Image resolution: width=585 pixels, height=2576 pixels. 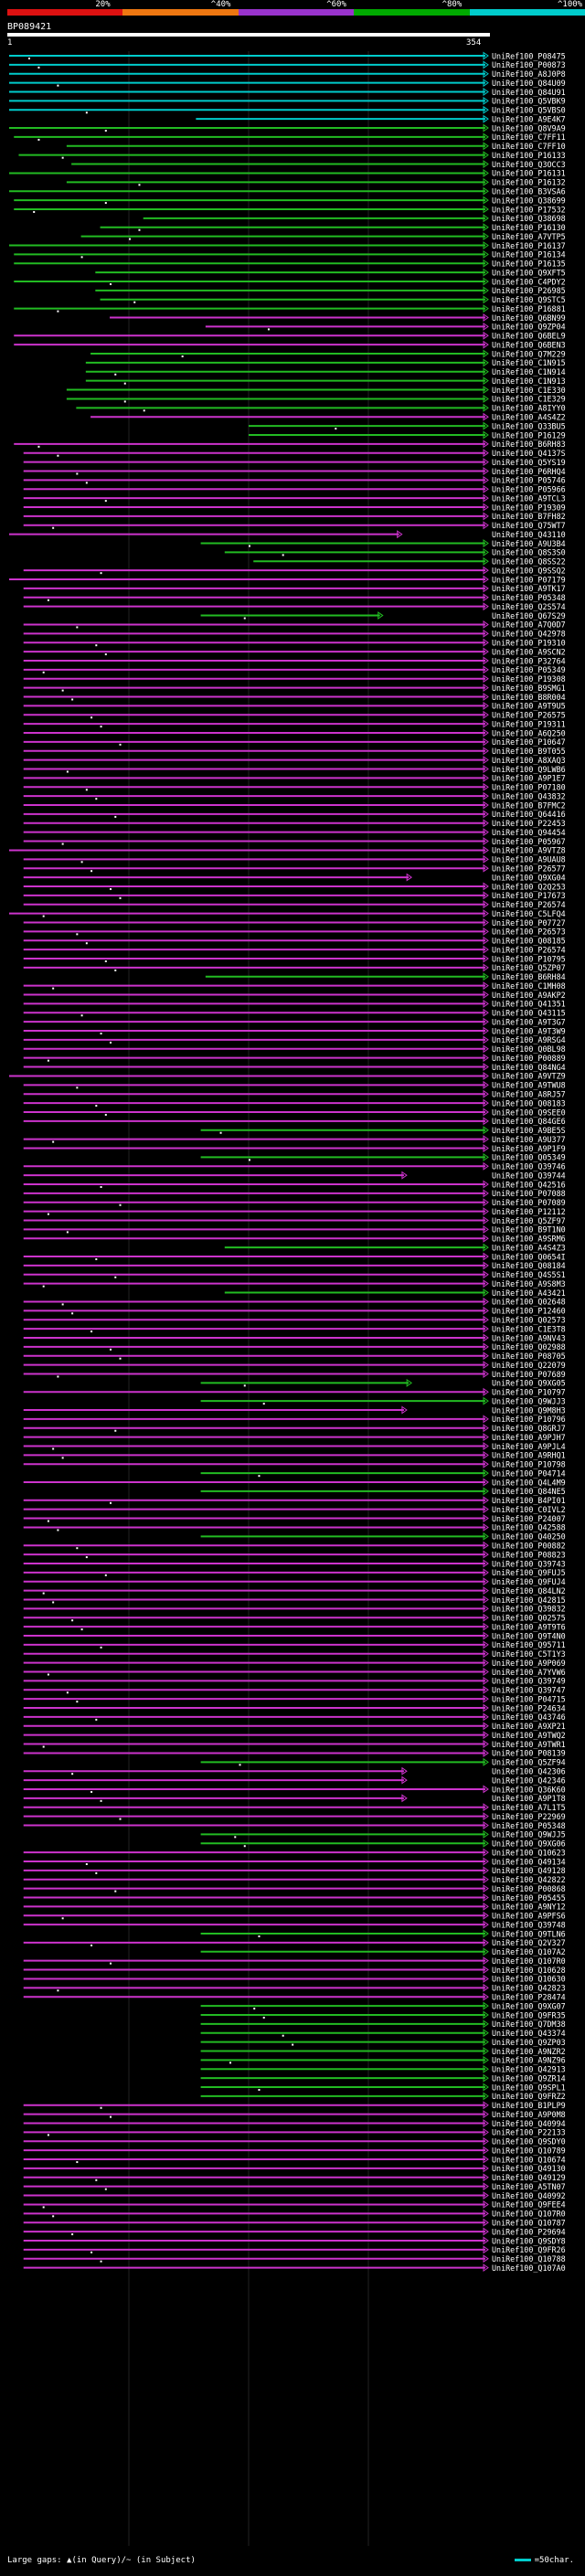 What do you see at coordinates (529, 1527) in the screenshot?
I see `hit-label: UniRef100_Q42588` at bounding box center [529, 1527].